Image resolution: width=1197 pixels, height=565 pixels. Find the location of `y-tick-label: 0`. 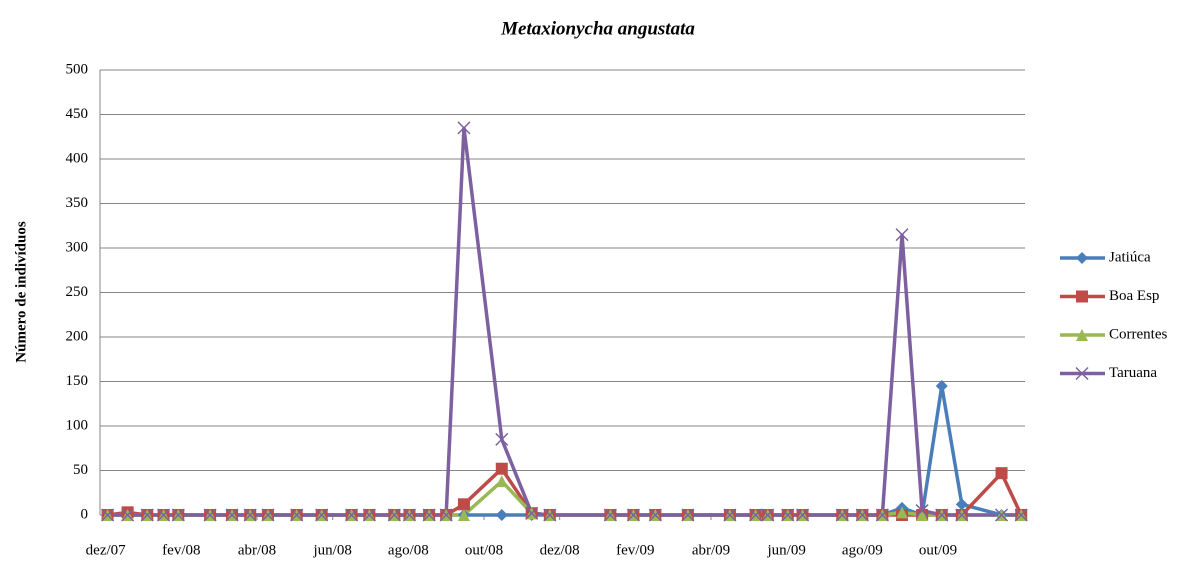

y-tick-label: 0 is located at coordinates (85, 514).